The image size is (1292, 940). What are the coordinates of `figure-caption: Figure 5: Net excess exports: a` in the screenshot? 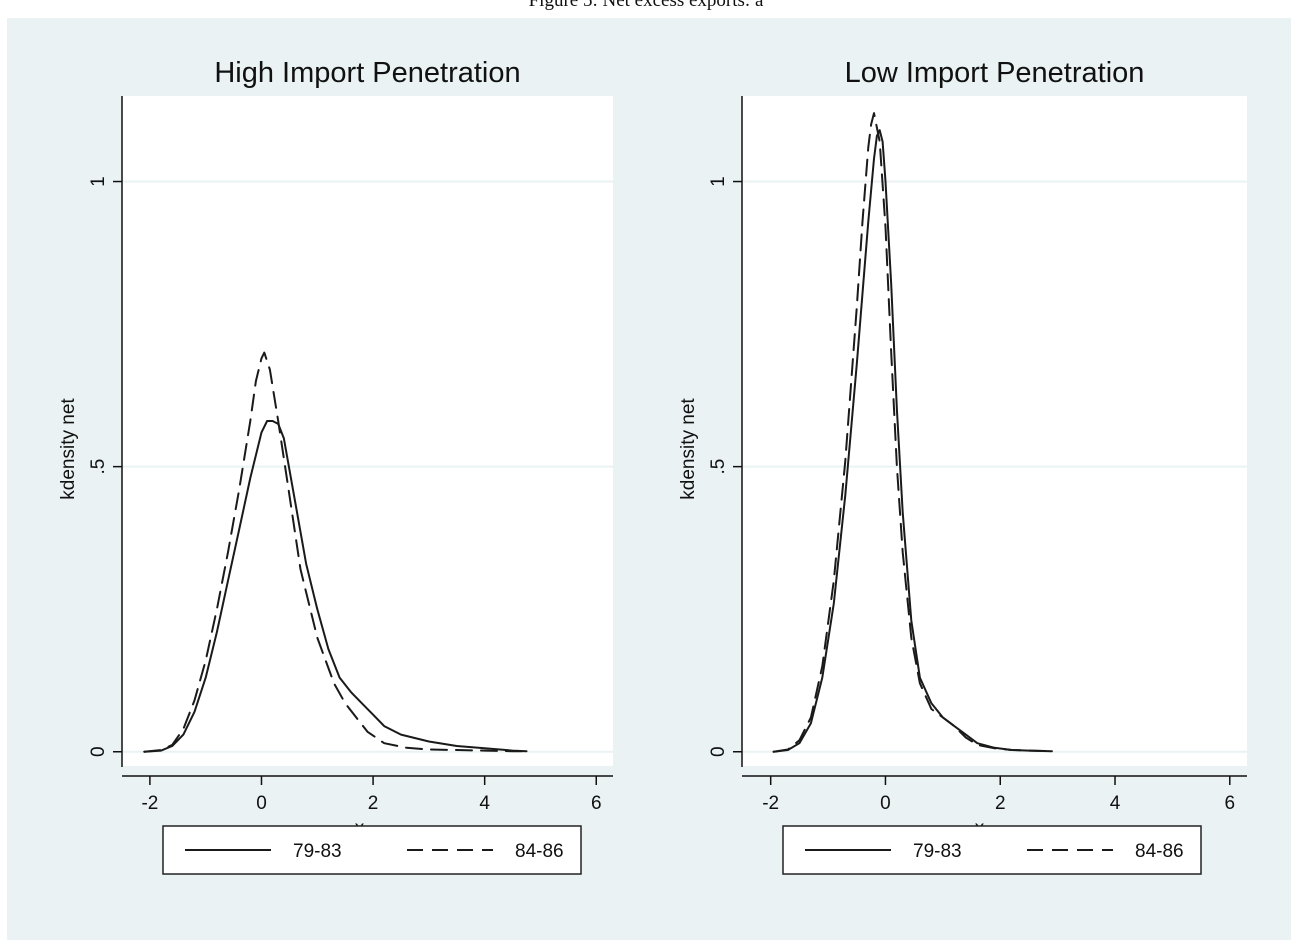 It's located at (646, 5).